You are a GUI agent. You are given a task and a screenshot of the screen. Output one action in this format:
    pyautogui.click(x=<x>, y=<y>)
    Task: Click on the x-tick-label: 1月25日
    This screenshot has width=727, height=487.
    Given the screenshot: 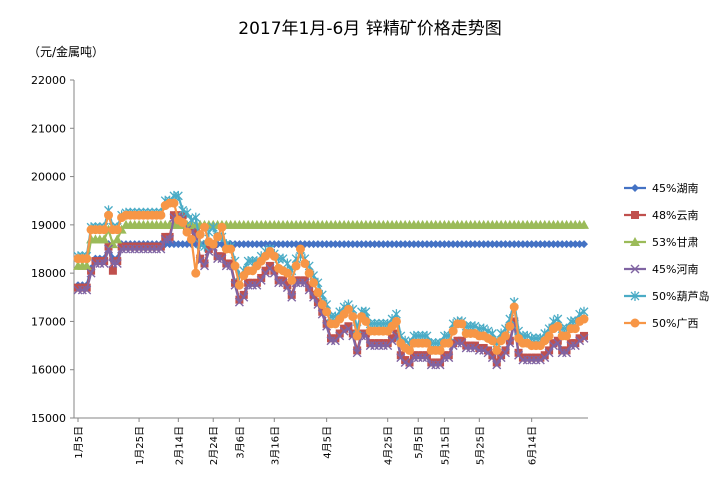 What is the action you would take?
    pyautogui.click(x=140, y=445)
    